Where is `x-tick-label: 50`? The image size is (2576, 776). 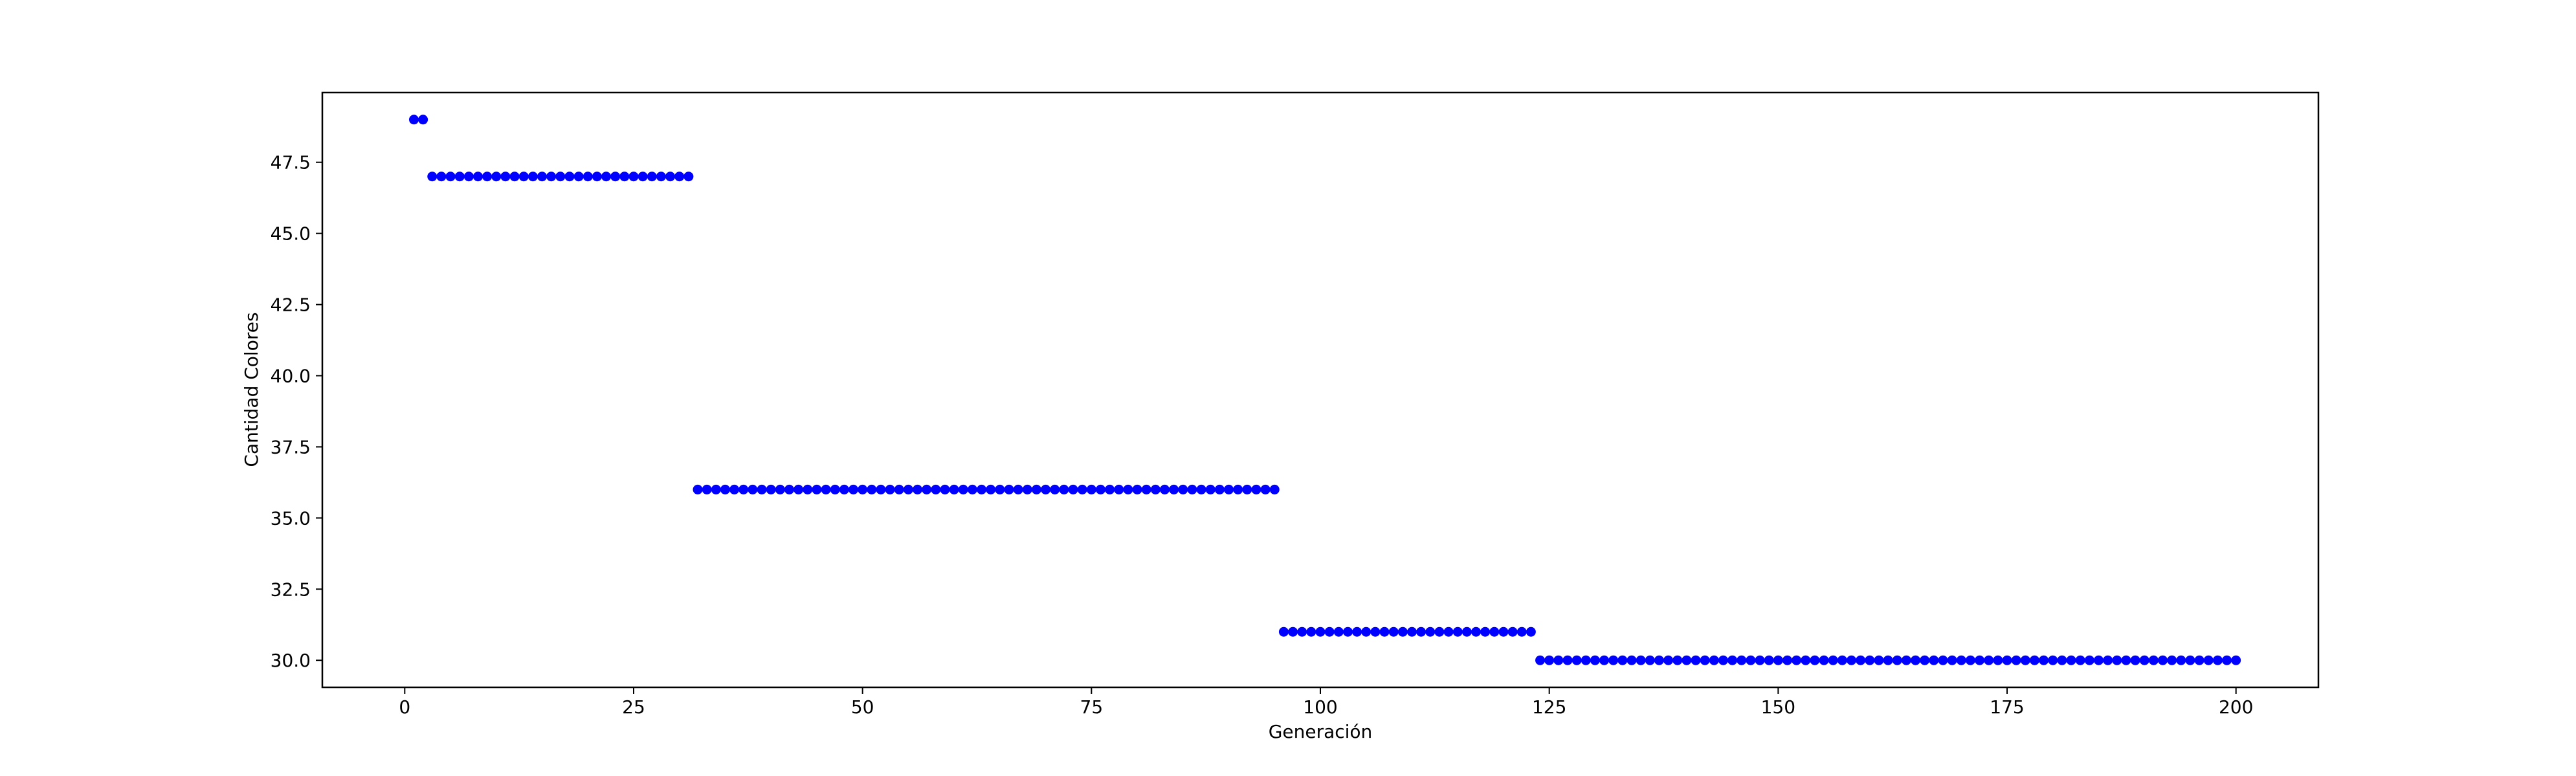 x-tick-label: 50 is located at coordinates (862, 707).